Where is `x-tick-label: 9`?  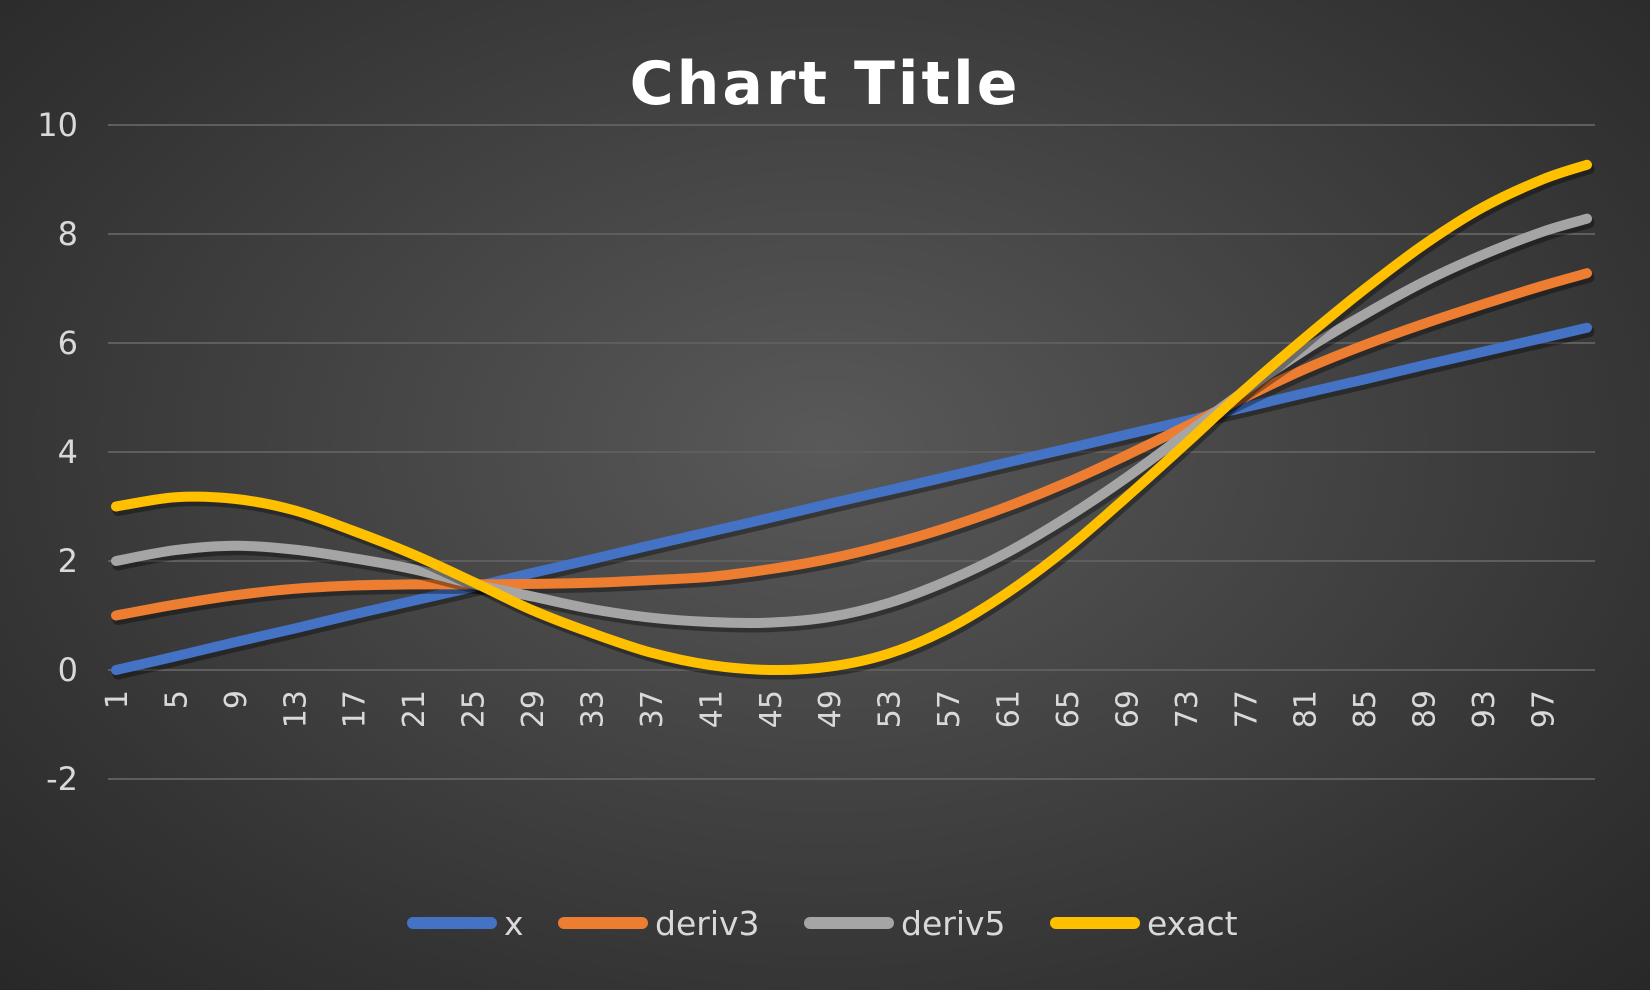
x-tick-label: 9 is located at coordinates (236, 699).